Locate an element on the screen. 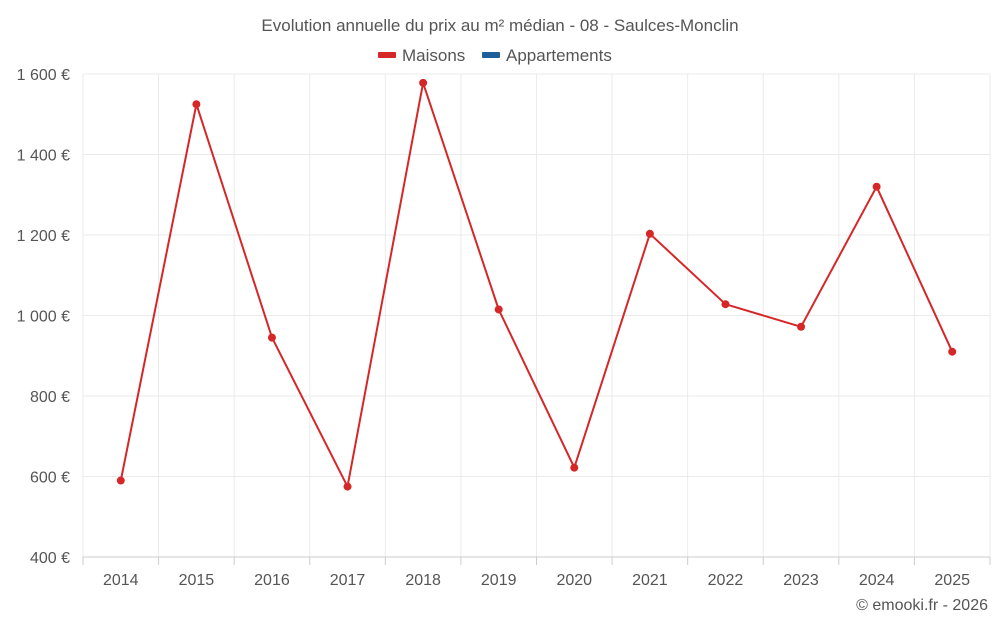 This screenshot has height=625, width=1000. y-tick-label: 1 000 € is located at coordinates (43, 317).